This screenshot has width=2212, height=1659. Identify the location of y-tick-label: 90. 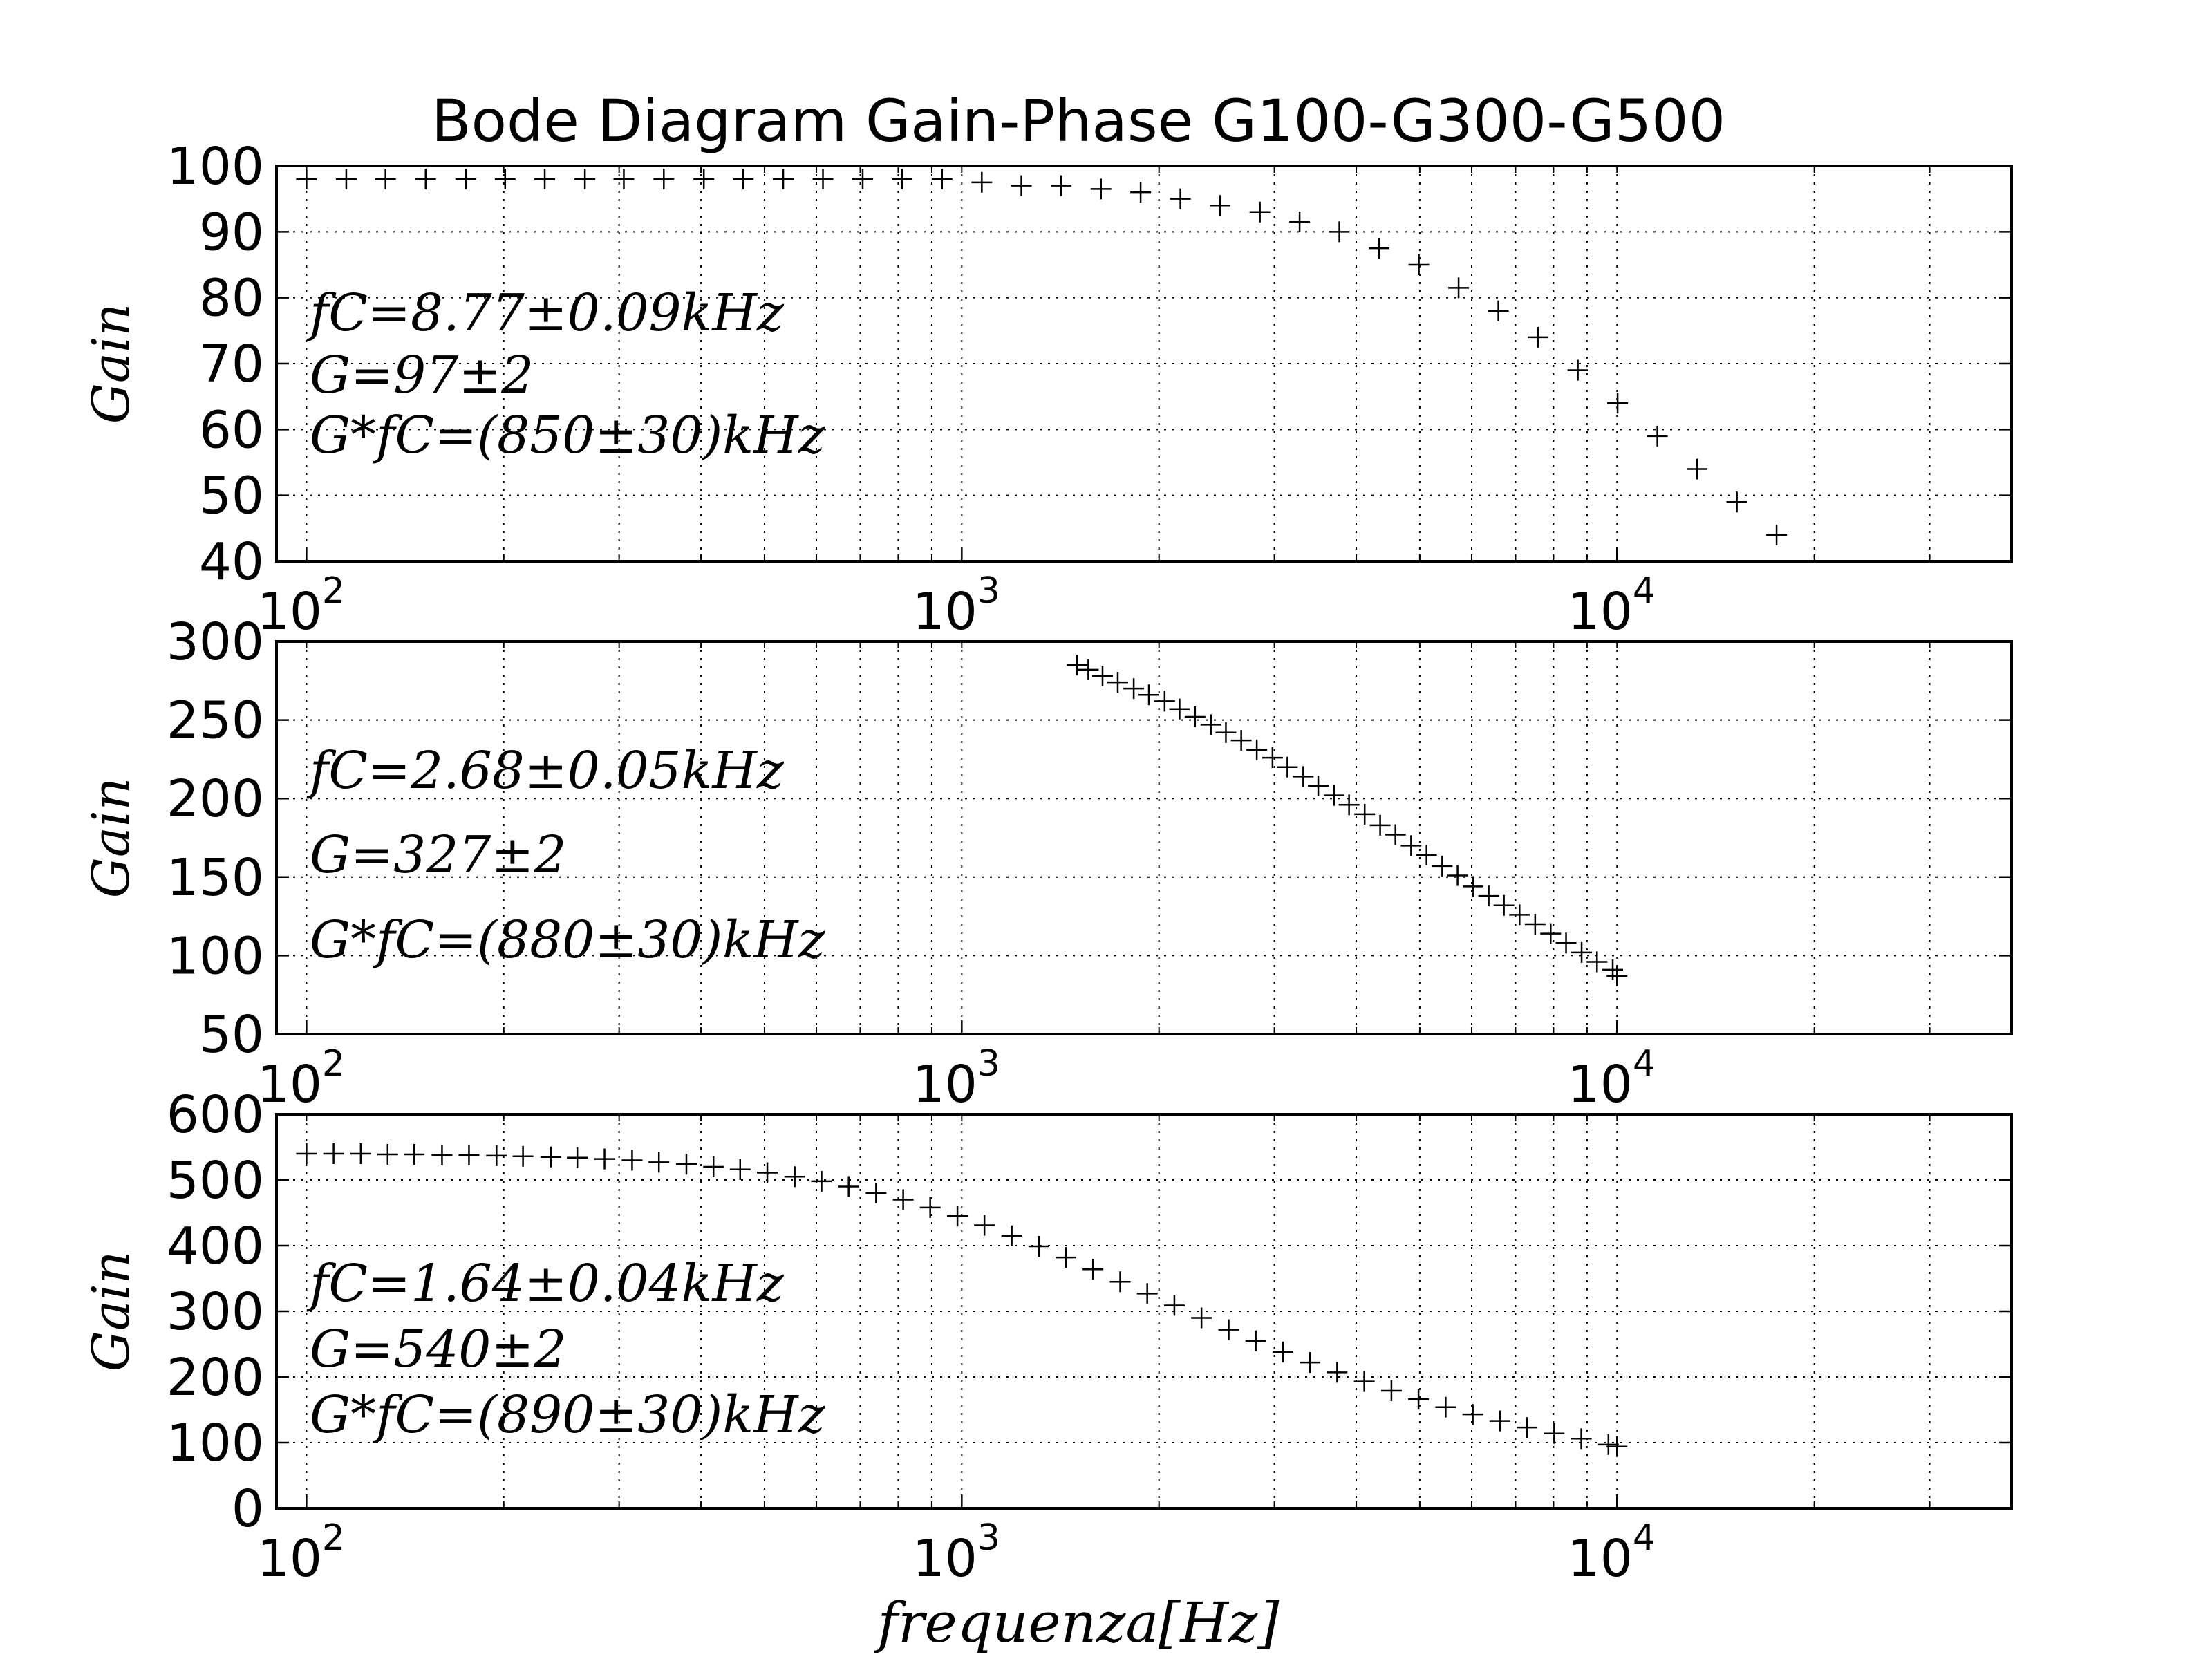
(232, 232).